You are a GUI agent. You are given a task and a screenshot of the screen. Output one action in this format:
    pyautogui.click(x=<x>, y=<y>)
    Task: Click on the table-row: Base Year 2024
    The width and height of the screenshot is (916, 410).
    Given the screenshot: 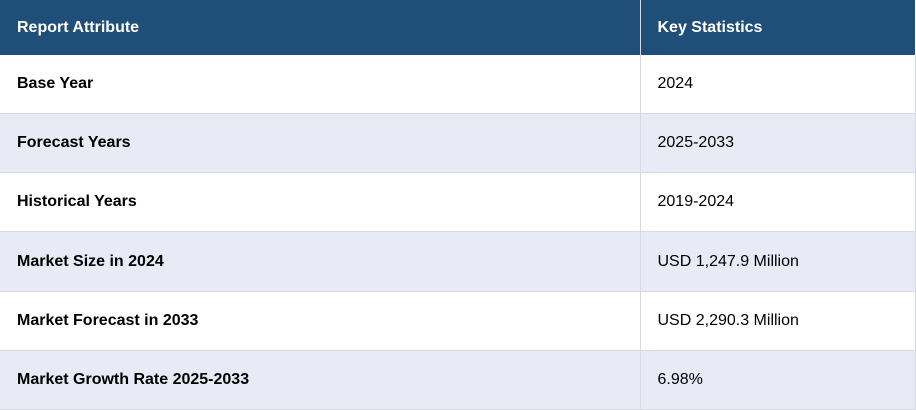 What is the action you would take?
    pyautogui.click(x=458, y=85)
    